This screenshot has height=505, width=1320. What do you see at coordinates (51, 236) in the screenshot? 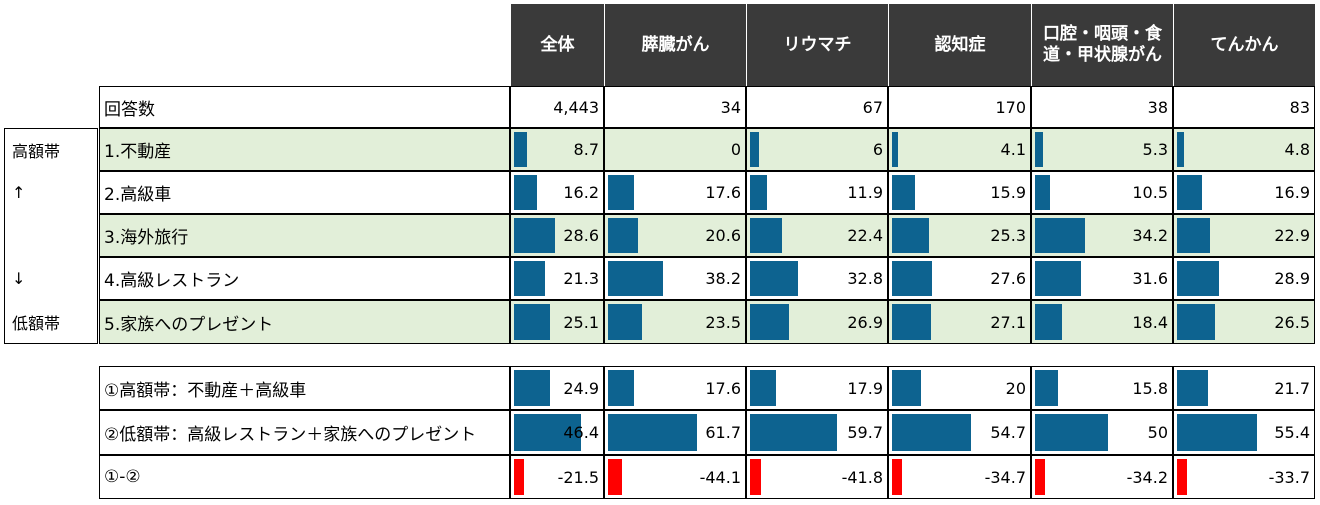
I see `price-range-frame` at bounding box center [51, 236].